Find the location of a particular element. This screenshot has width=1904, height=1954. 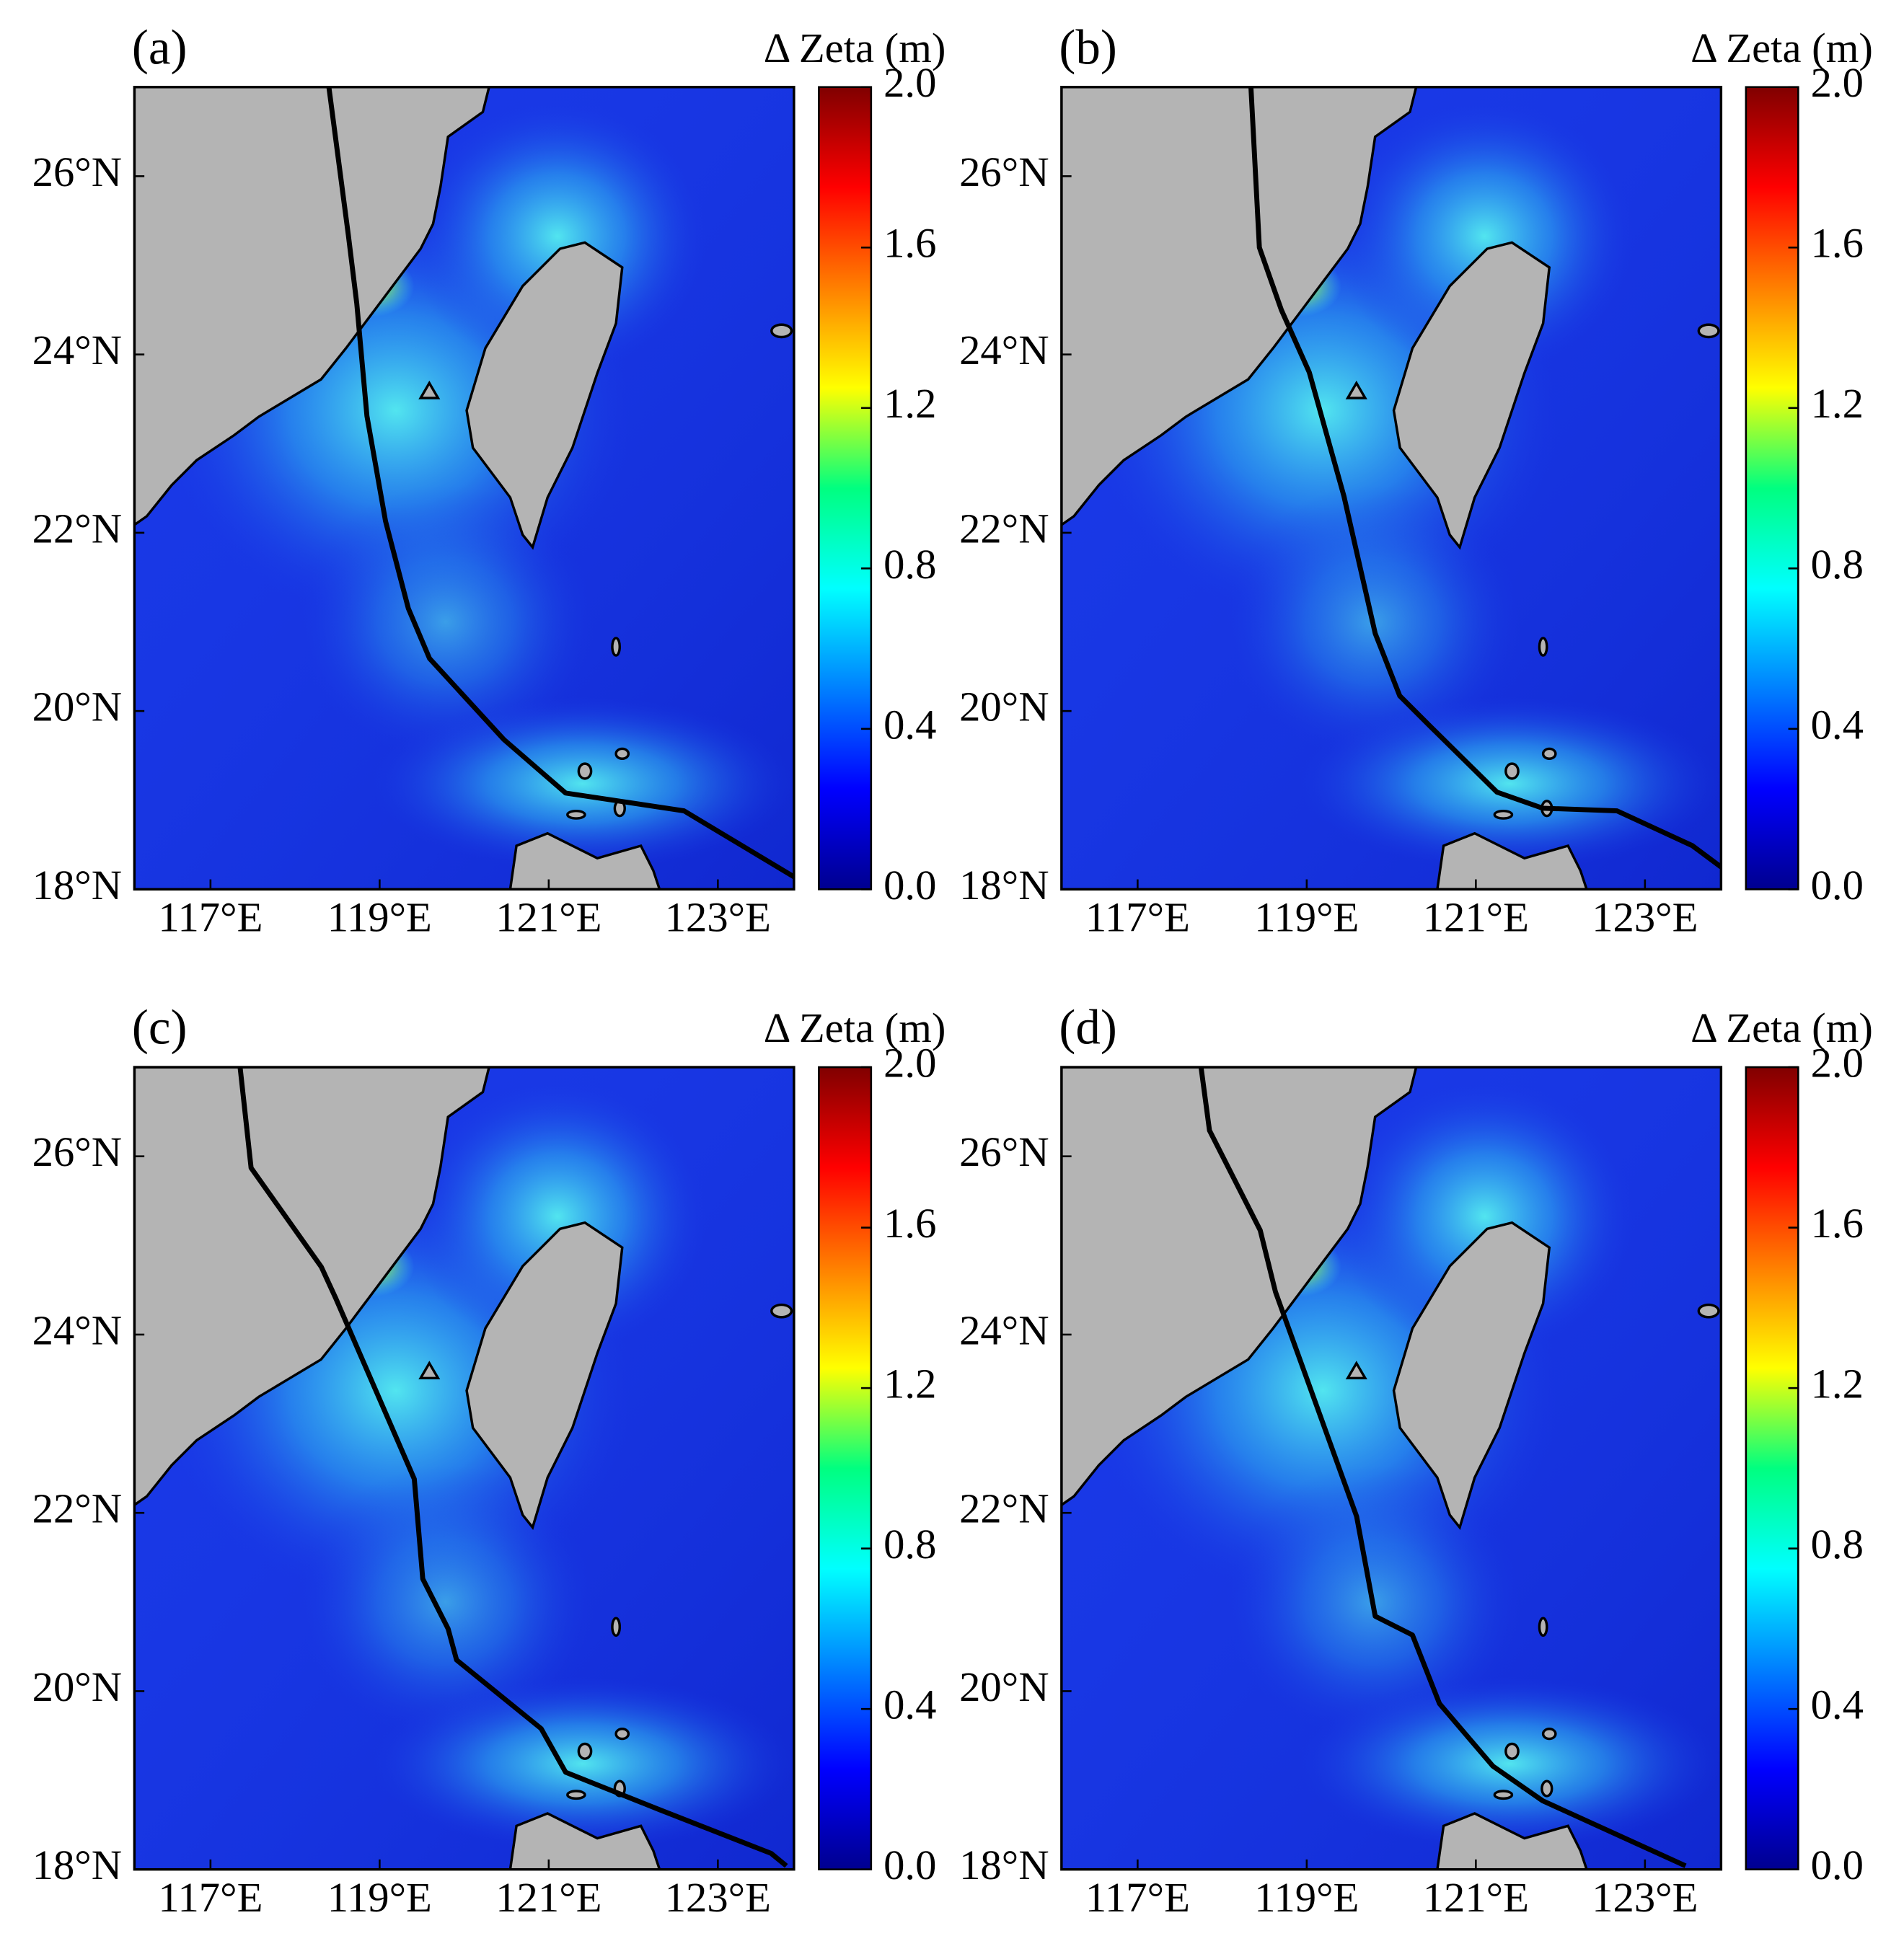

panel-label: (d) is located at coordinates (1087, 1027).